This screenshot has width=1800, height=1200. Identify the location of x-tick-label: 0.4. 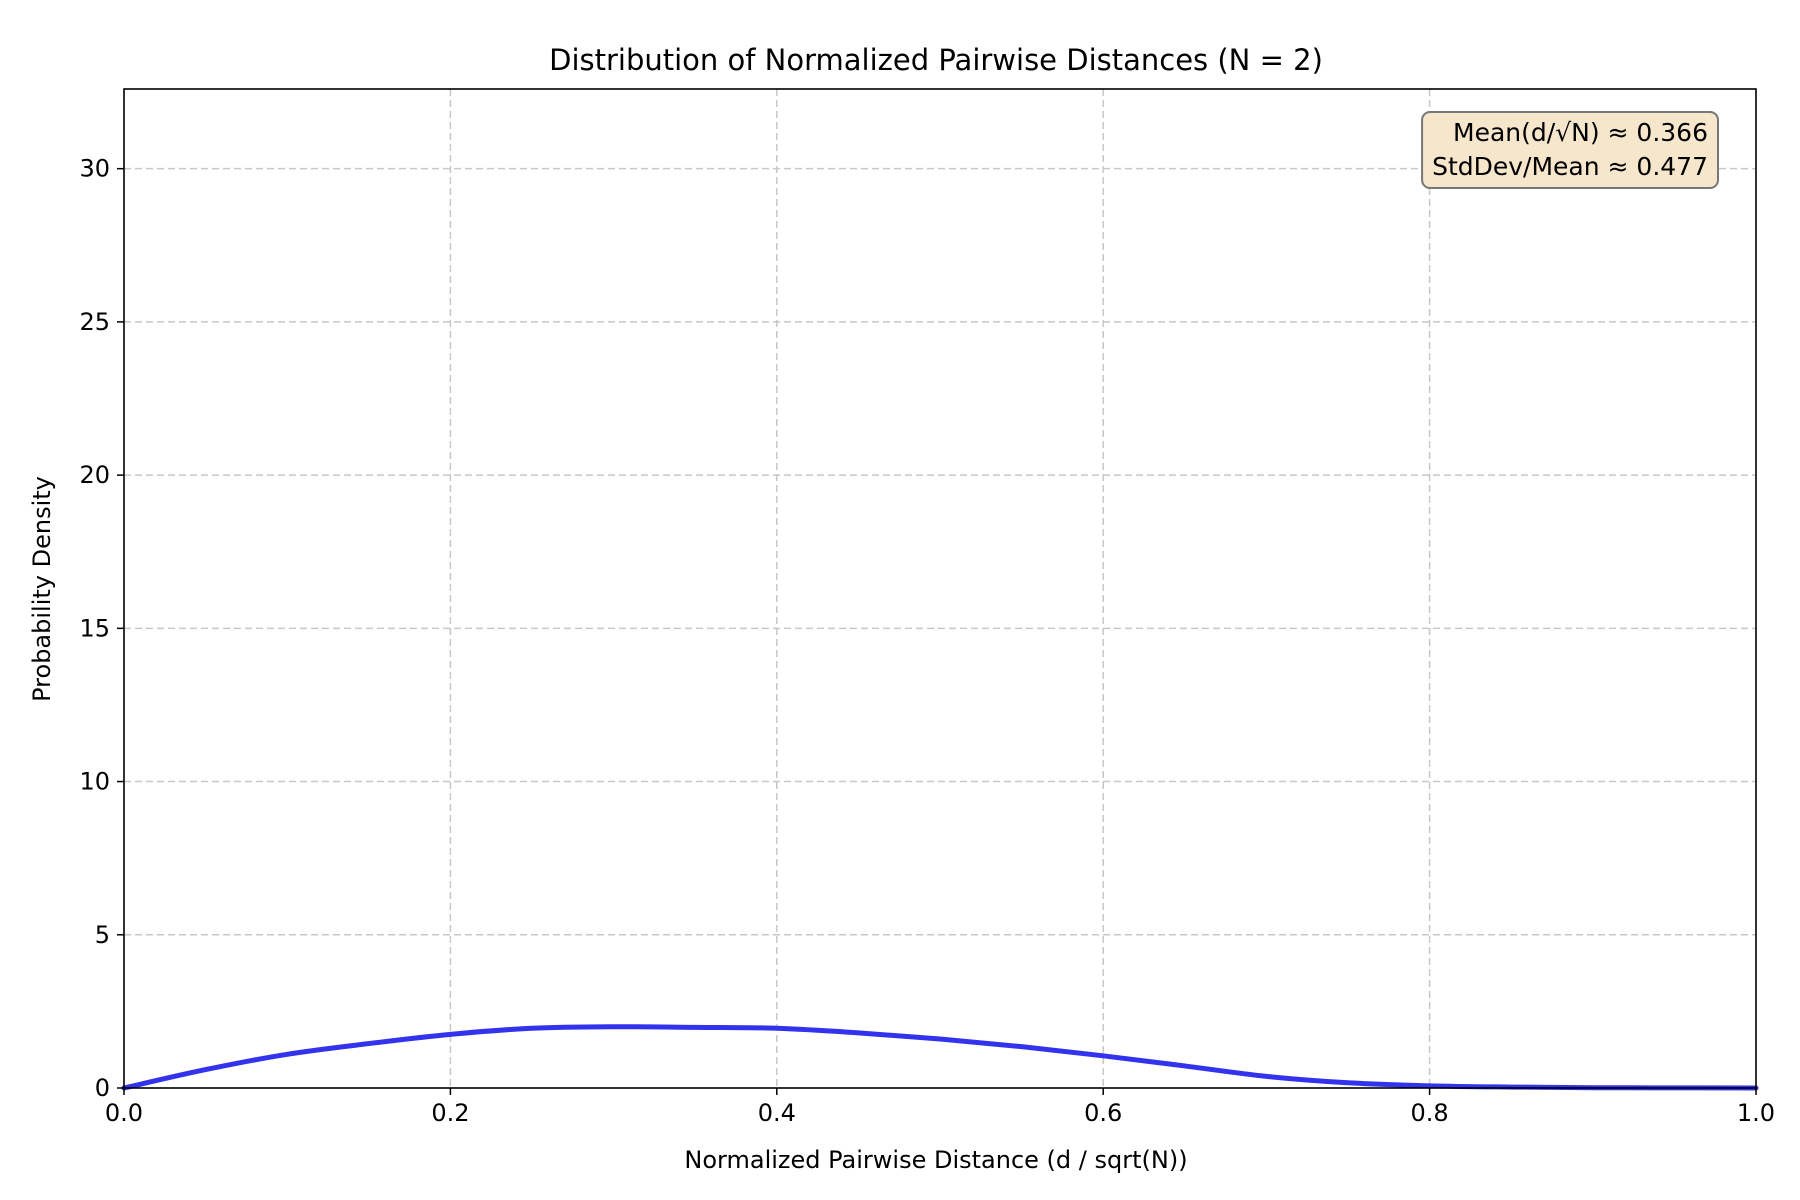
(777, 1113).